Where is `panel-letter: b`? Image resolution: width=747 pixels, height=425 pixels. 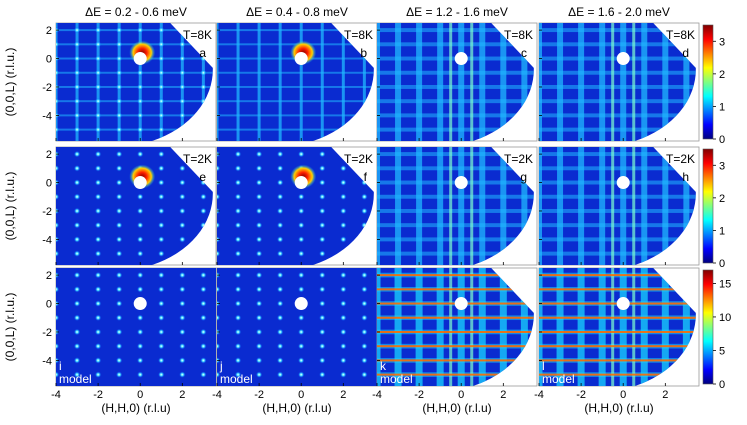 panel-letter: b is located at coordinates (363, 53).